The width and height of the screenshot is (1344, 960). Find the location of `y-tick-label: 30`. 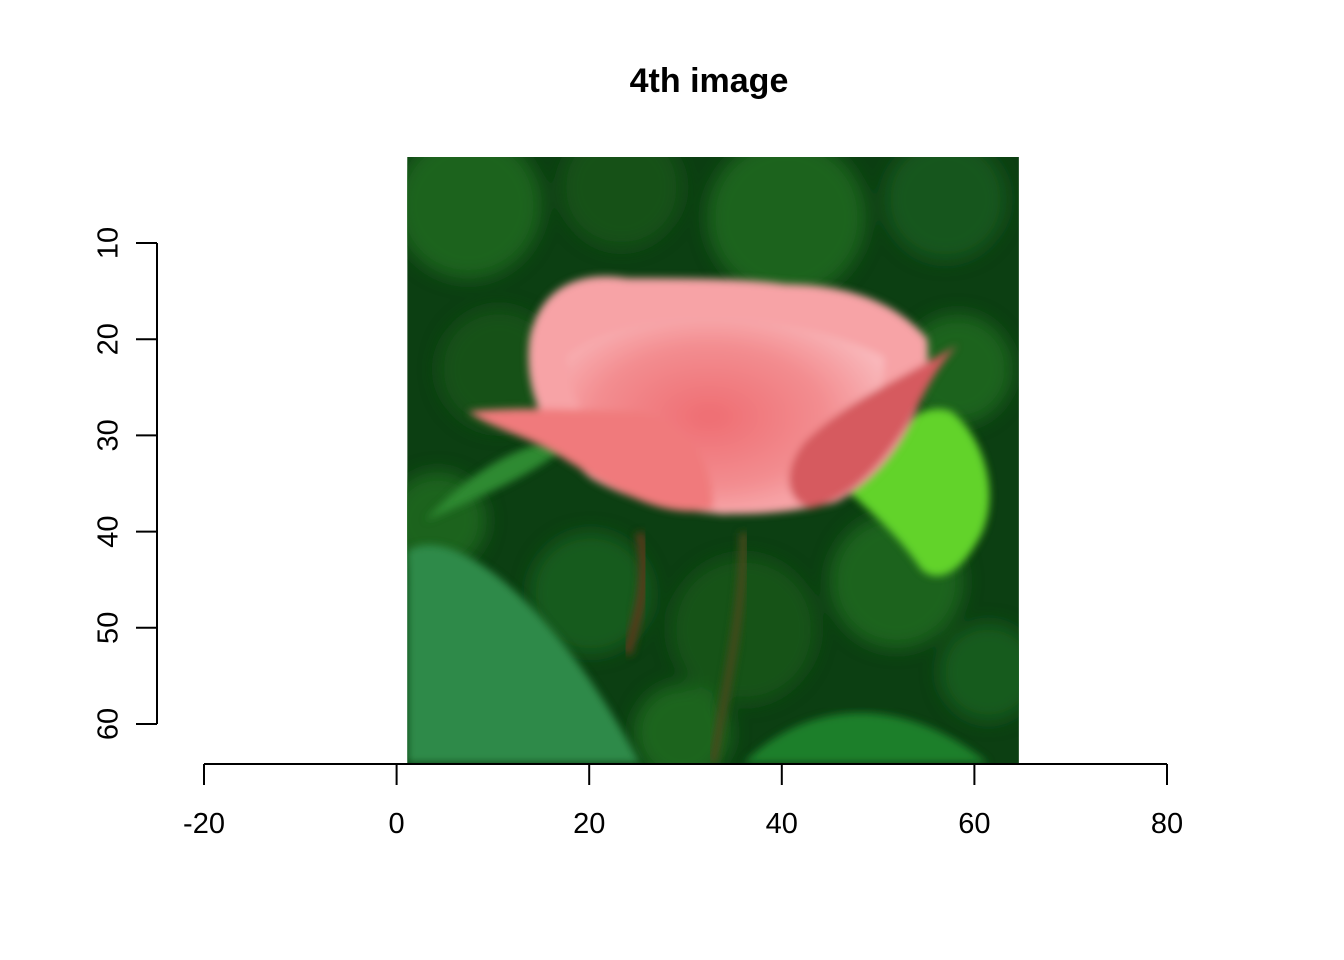

y-tick-label: 30 is located at coordinates (109, 435).